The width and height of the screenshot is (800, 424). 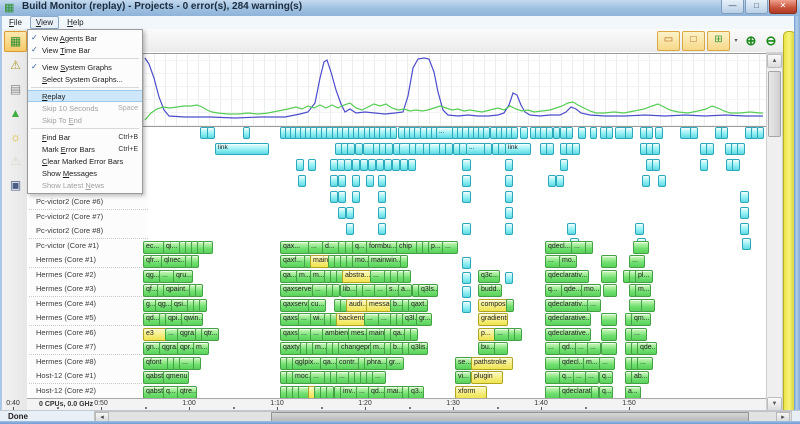 I want to click on cpu-load-label: 0 CPUs, 0.0 GHz, so click(x=66, y=404).